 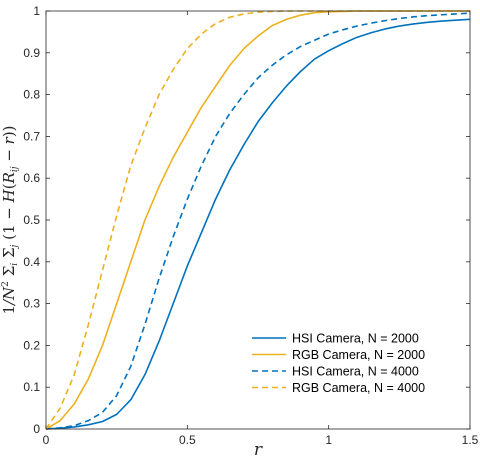 What do you see at coordinates (187, 440) in the screenshot?
I see `x-tick-label: 0.5` at bounding box center [187, 440].